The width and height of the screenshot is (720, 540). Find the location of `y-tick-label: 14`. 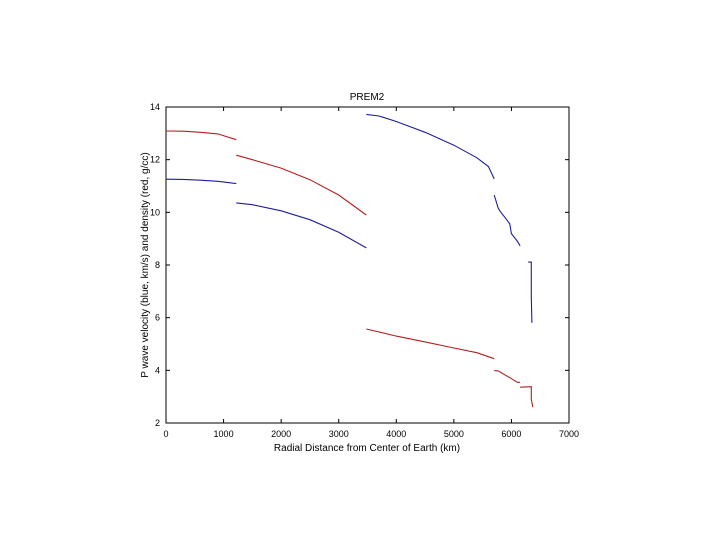

y-tick-label: 14 is located at coordinates (155, 107).